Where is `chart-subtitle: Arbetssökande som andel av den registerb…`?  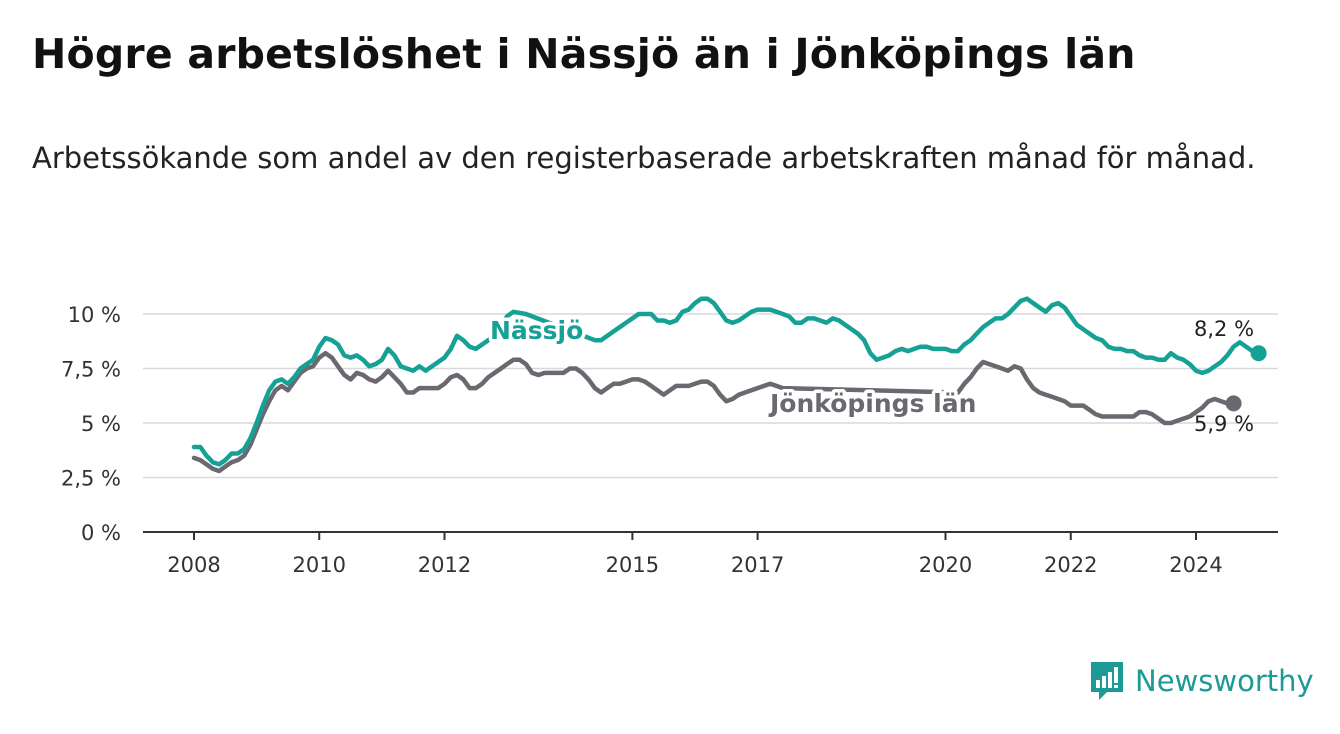
chart-subtitle: Arbetssökande som andel av den registerb… is located at coordinates (644, 158).